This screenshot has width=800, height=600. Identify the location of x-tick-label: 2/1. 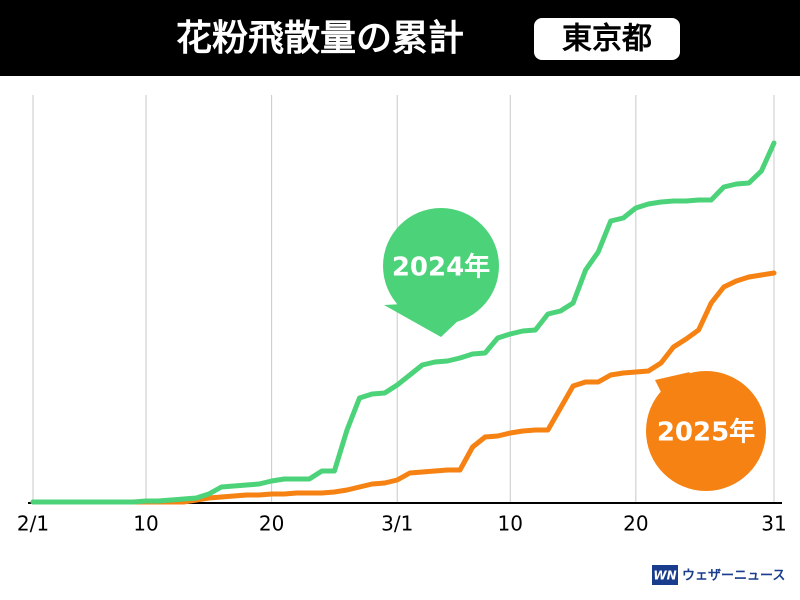
(33, 524).